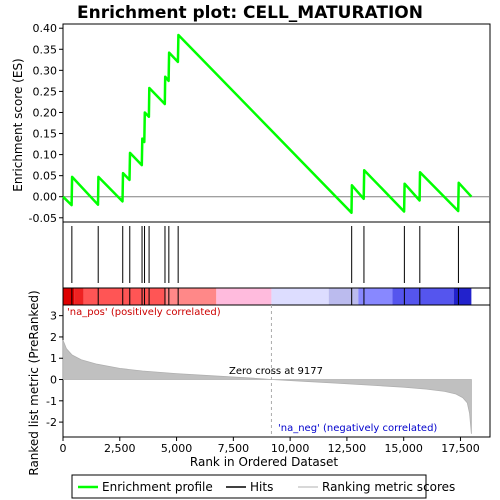 This screenshot has width=500, height=500. Describe the element at coordinates (388, 487) in the screenshot. I see `legend-label: Ranking metric scores` at that location.